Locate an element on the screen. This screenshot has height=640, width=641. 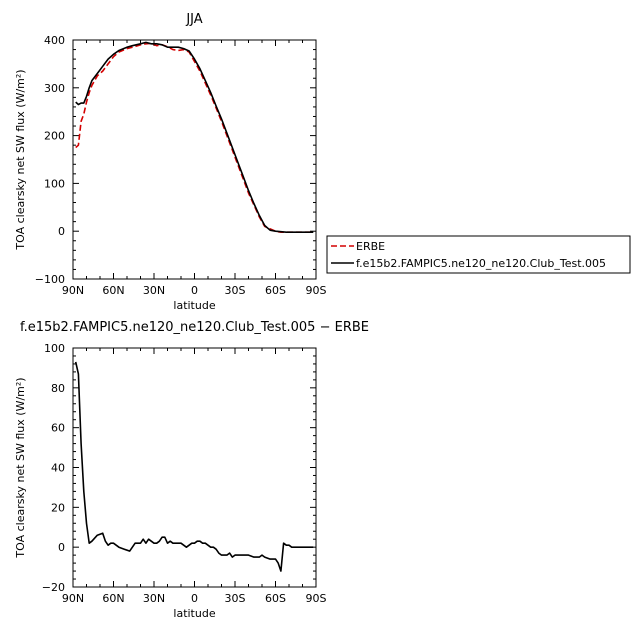
y-tick-label: −100 is located at coordinates (50, 279).